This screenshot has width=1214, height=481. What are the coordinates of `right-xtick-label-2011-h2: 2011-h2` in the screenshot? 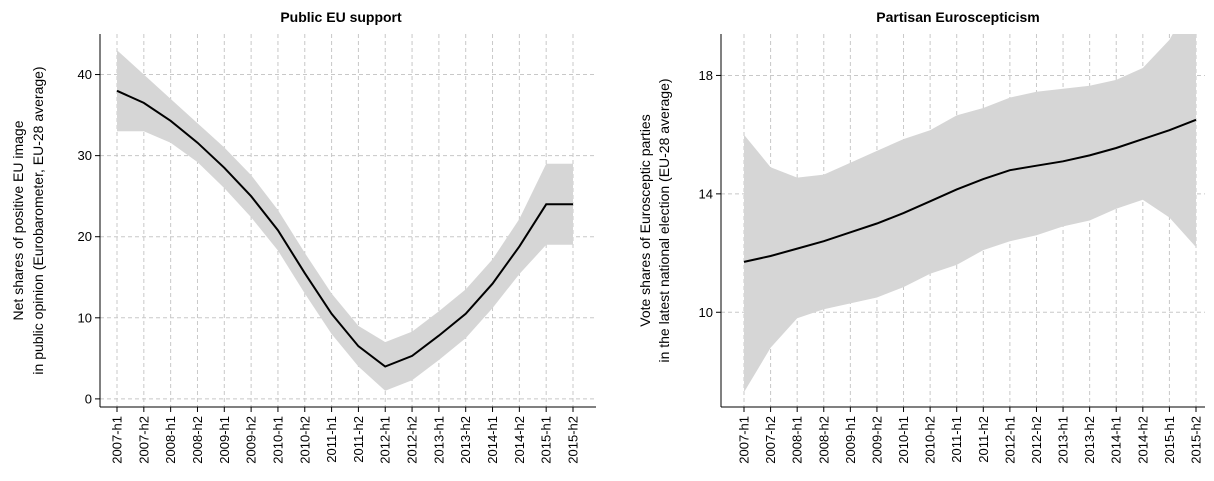 It's located at (983, 439).